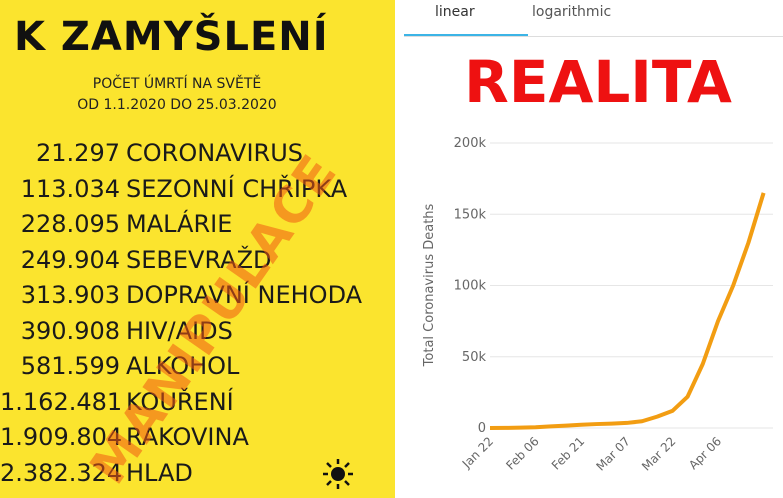 The height and width of the screenshot is (498, 783). What do you see at coordinates (705, 453) in the screenshot?
I see `x-tick-label: Apr 06` at bounding box center [705, 453].